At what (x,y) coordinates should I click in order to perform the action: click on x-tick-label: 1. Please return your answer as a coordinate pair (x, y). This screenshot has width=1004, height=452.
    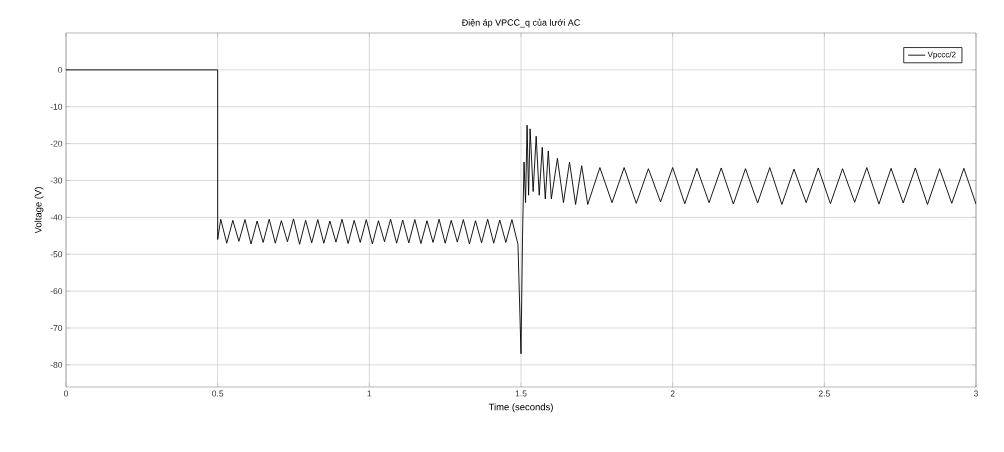
    Looking at the image, I should click on (369, 393).